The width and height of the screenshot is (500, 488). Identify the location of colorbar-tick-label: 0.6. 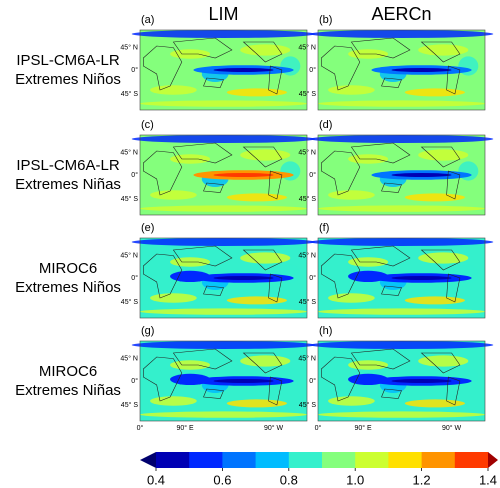
(222, 479).